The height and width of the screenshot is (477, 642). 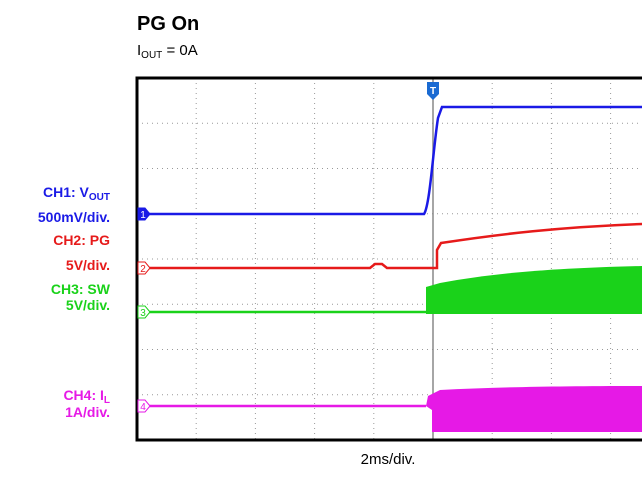 I want to click on channel-marker-label: 3, so click(x=143, y=313).